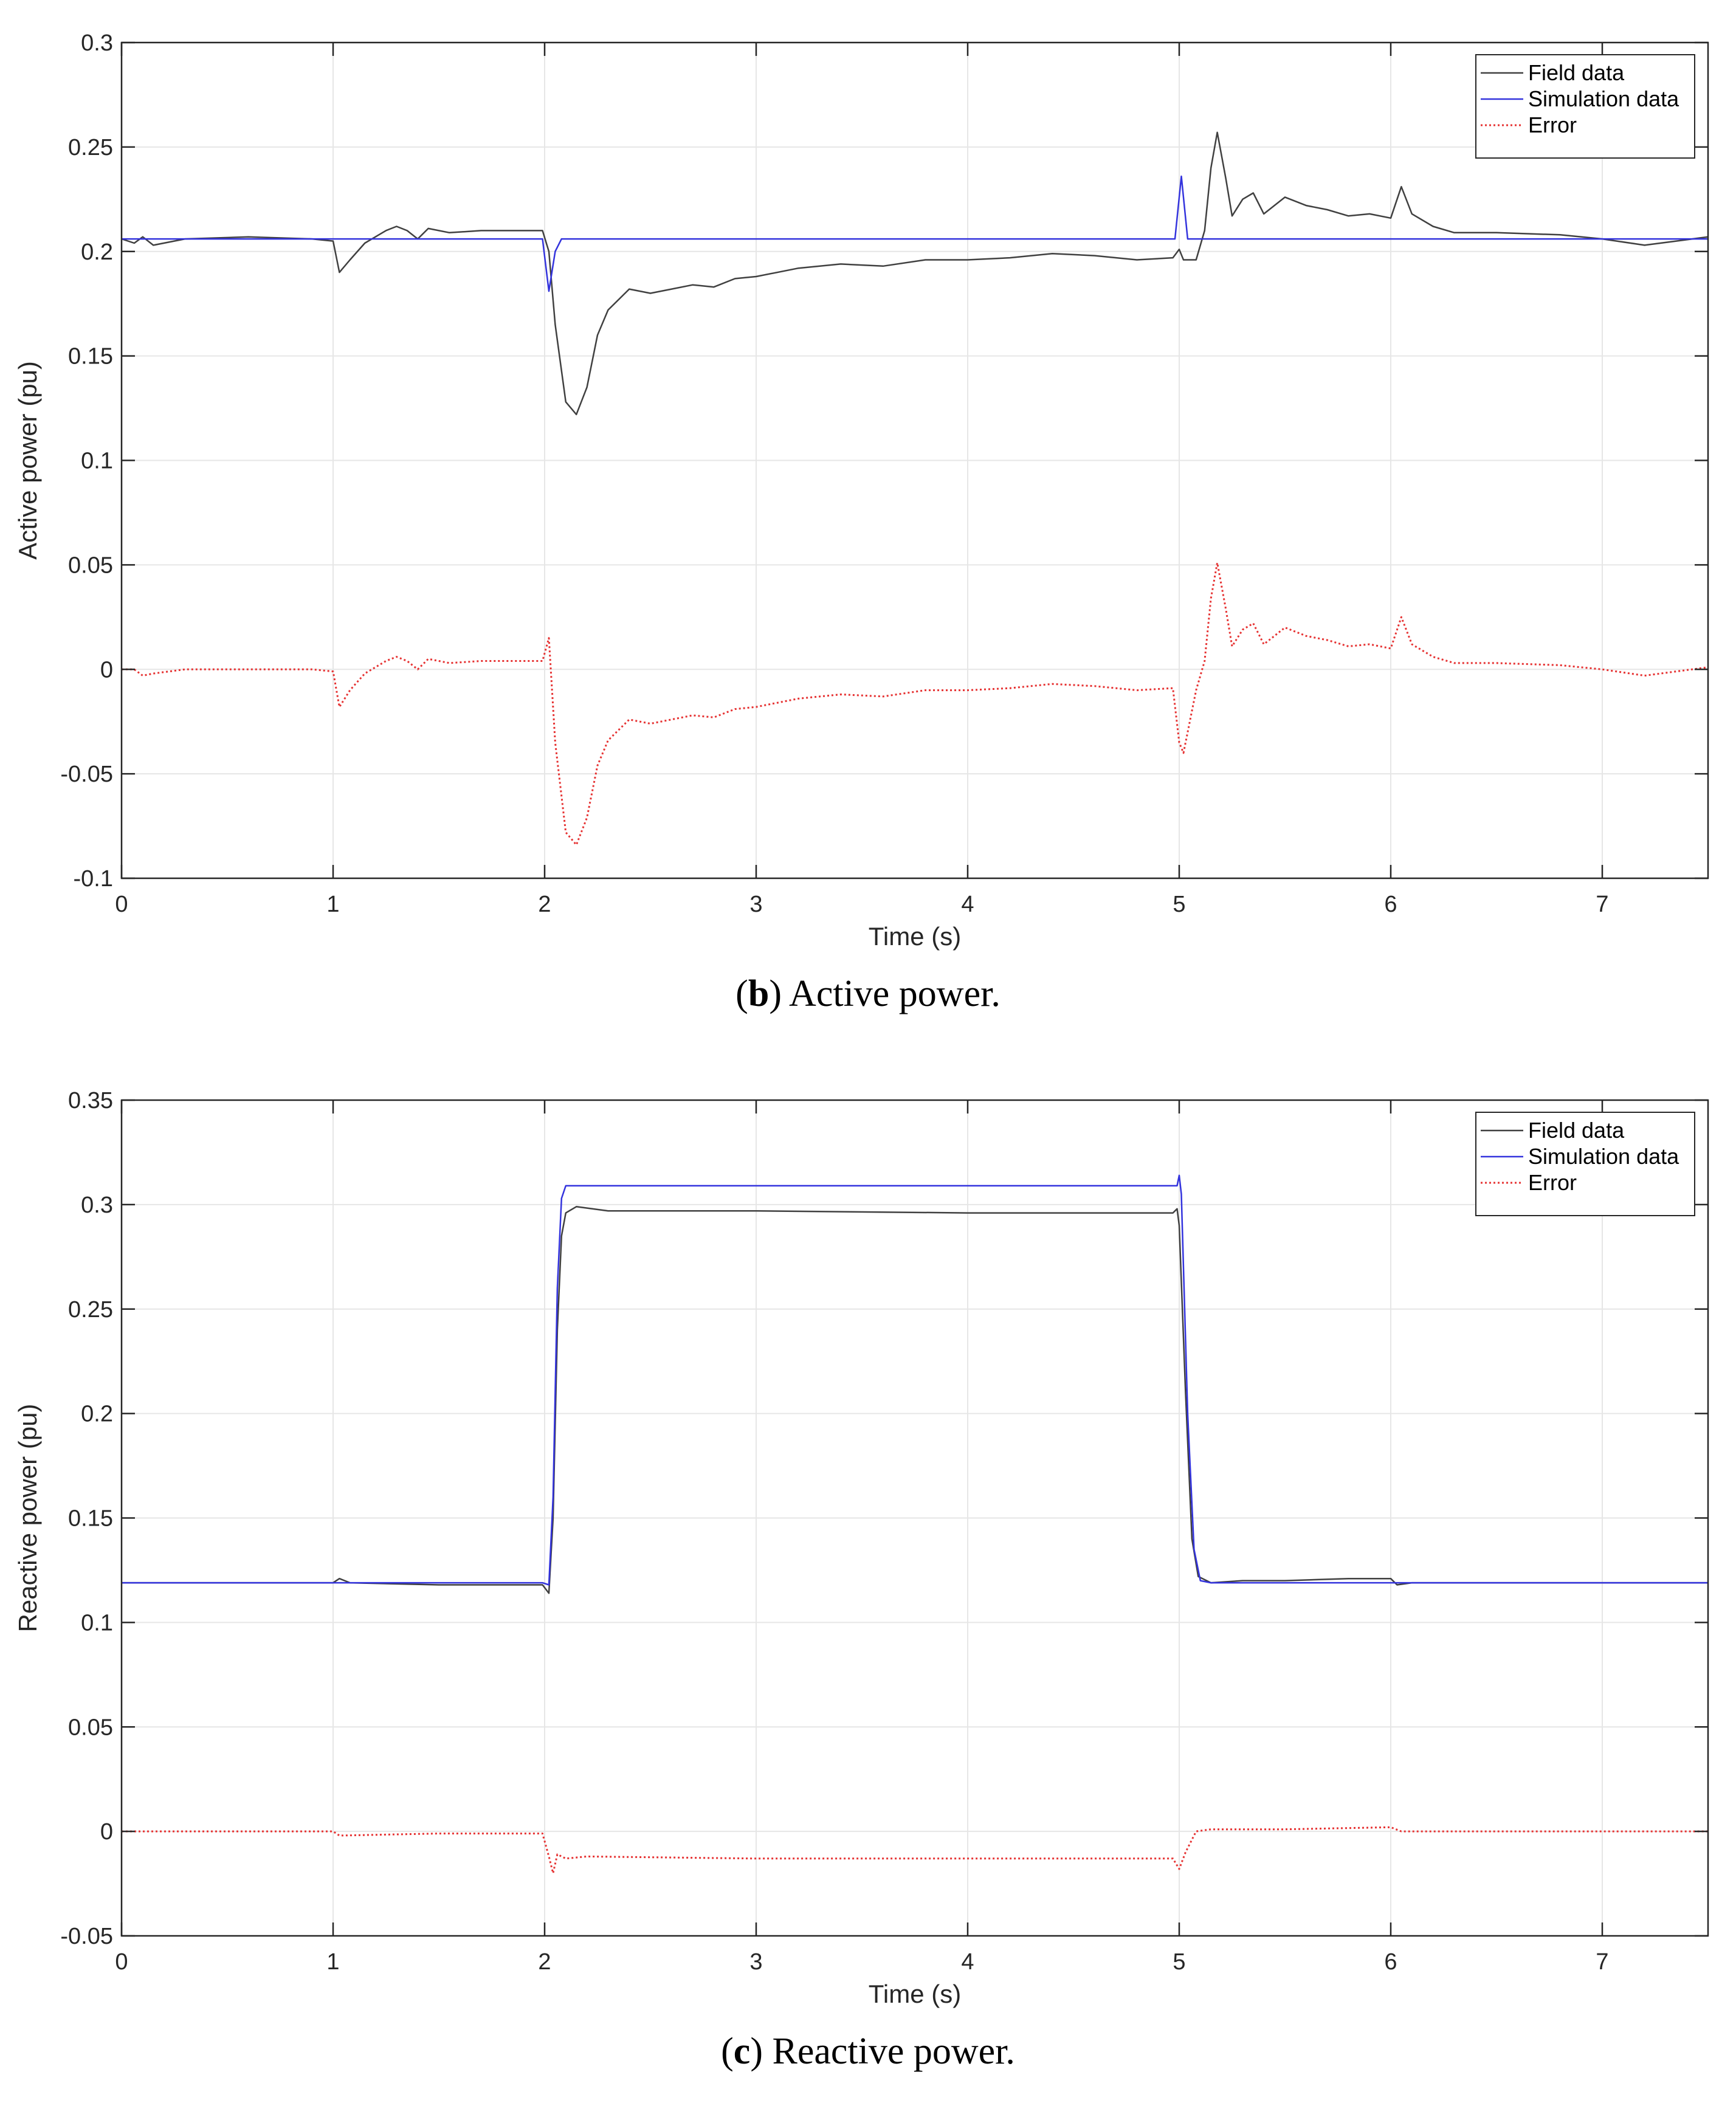 The height and width of the screenshot is (2103, 1736). Describe the element at coordinates (27, 1518) in the screenshot. I see `y-axis-label: Reactive power (pu)` at that location.